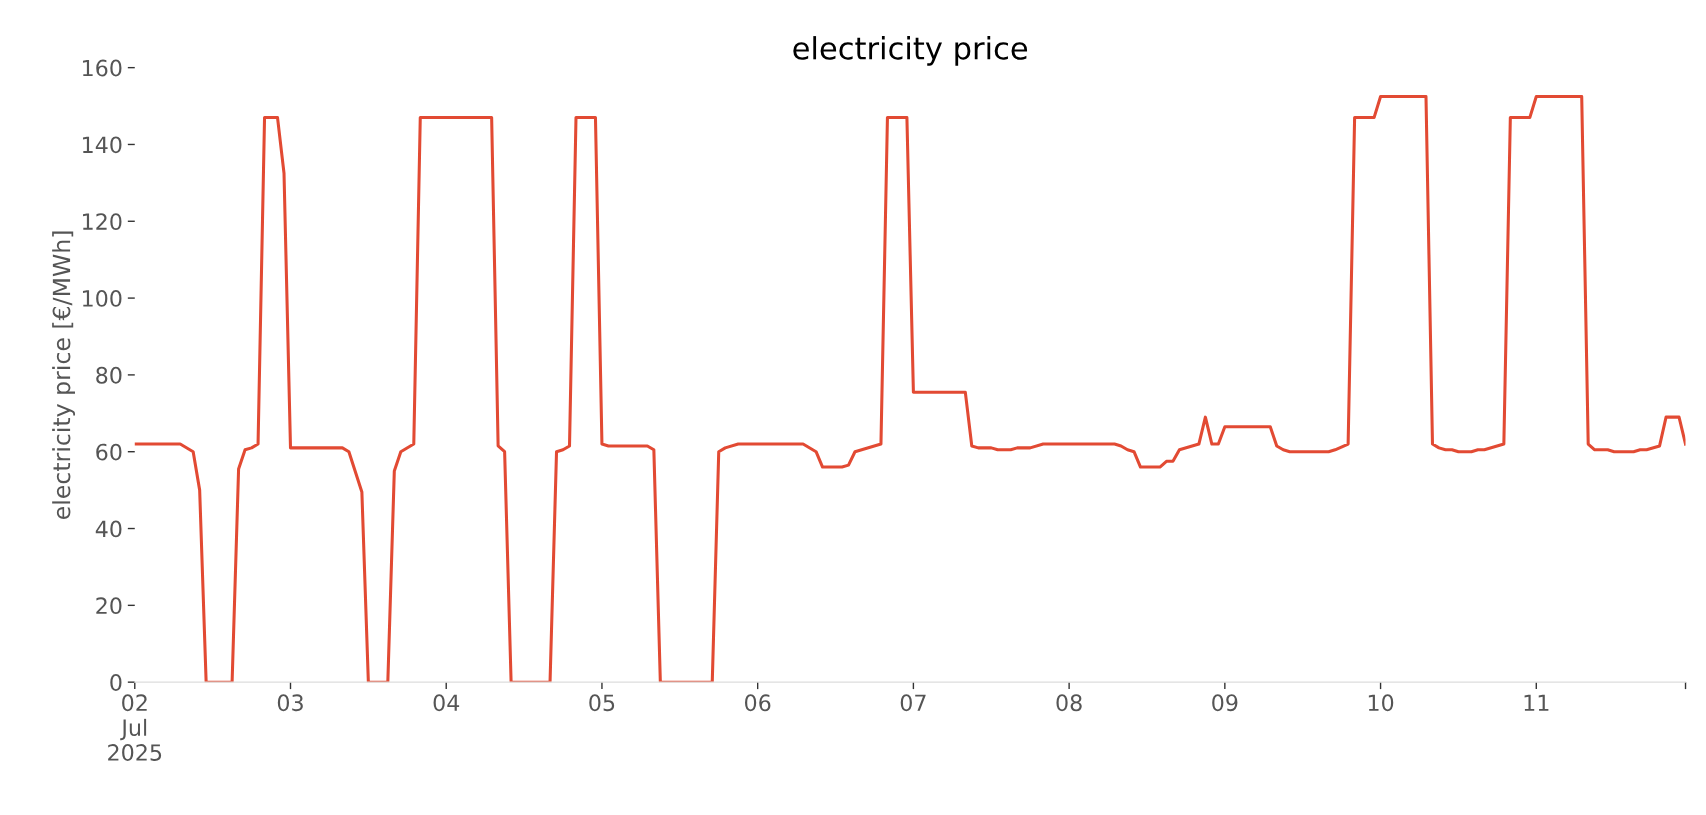  What do you see at coordinates (446, 703) in the screenshot?
I see `x-tick-label: 04` at bounding box center [446, 703].